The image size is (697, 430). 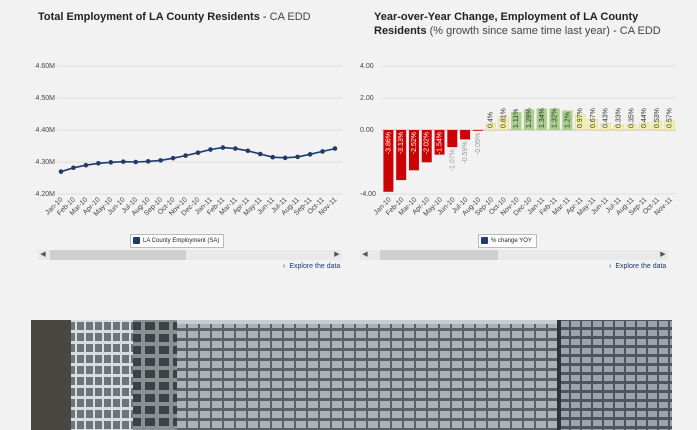 I want to click on data-label: 0.81%, so click(x=503, y=118).